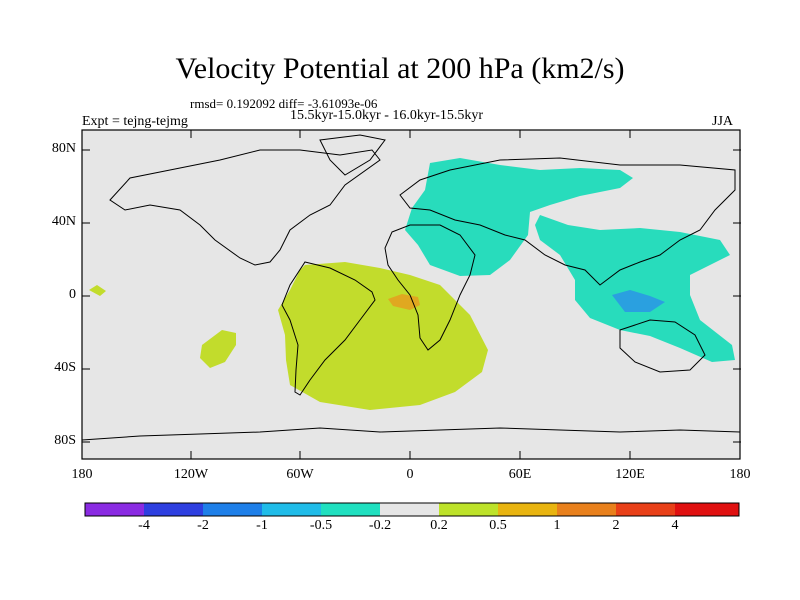 This screenshot has height=600, width=800. I want to click on colorbar-label: 0.2, so click(439, 525).